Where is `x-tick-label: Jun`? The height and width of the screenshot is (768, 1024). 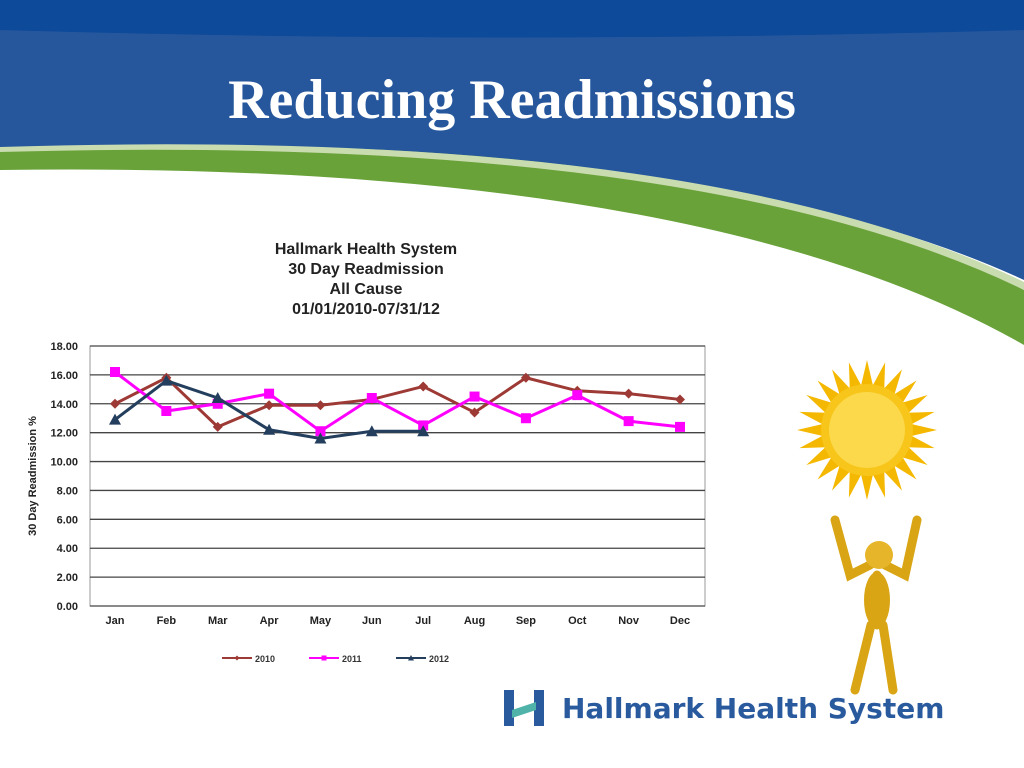
x-tick-label: Jun is located at coordinates (372, 621).